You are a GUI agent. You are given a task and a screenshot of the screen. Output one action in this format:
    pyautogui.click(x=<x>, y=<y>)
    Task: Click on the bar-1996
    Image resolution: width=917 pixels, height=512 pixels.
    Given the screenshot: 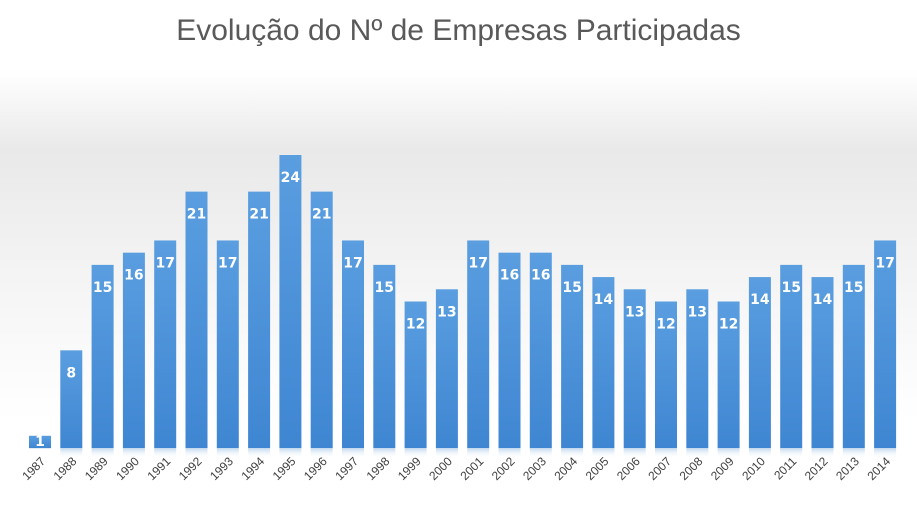 What is the action you would take?
    pyautogui.click(x=321, y=319)
    